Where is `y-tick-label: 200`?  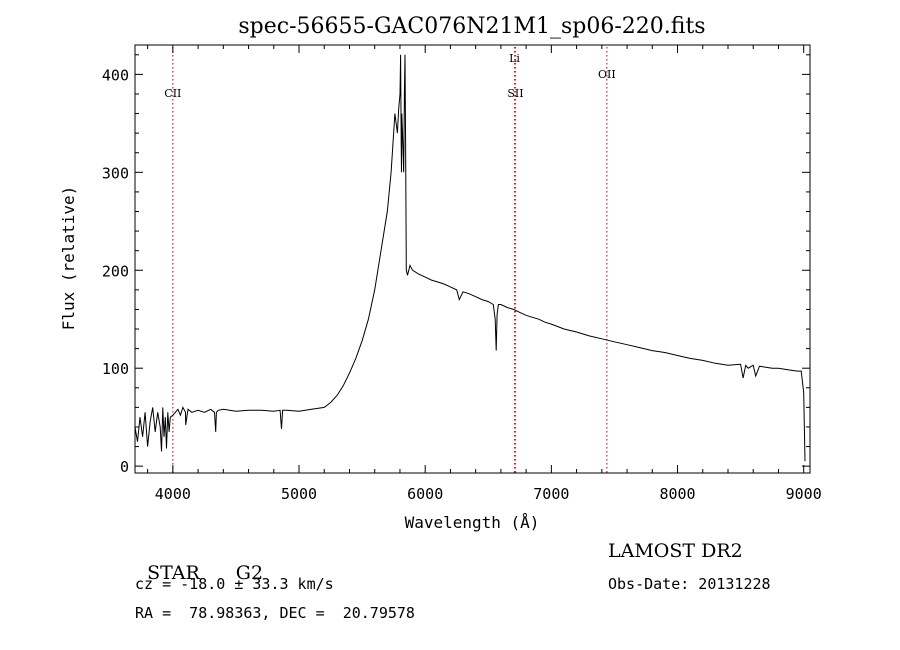 y-tick-label: 200 is located at coordinates (115, 271).